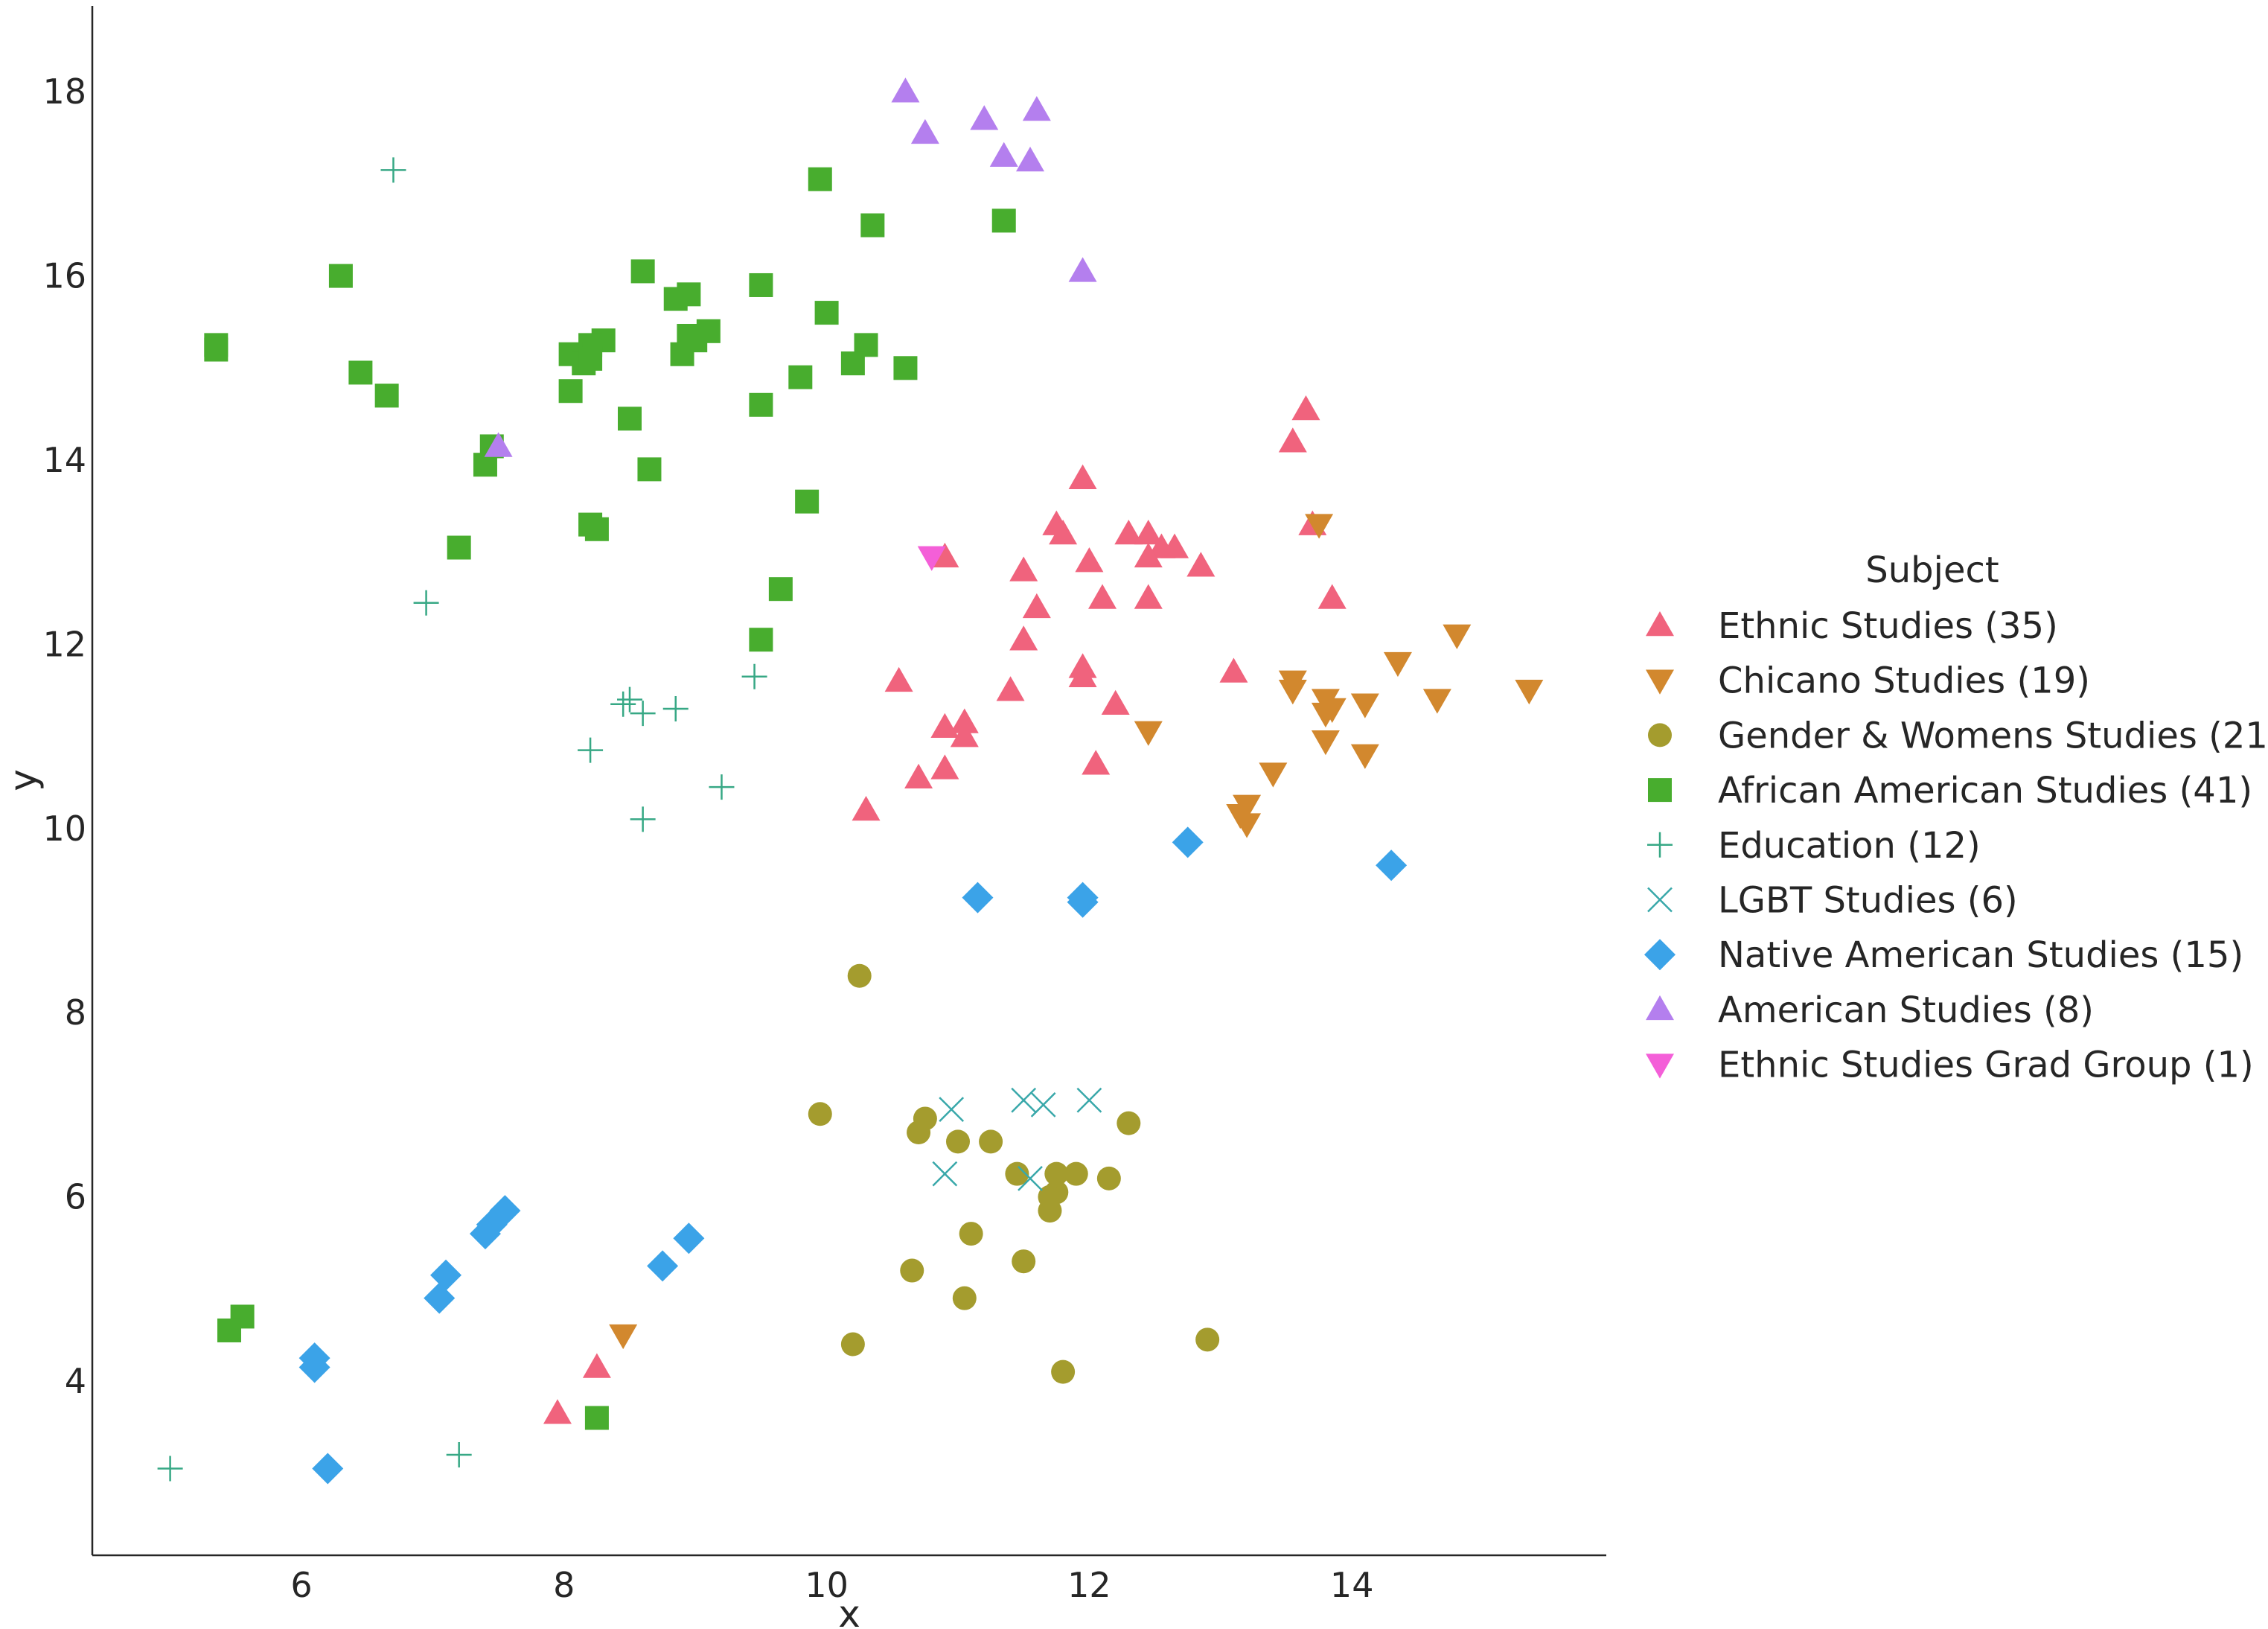  I want to click on legend-item: Ethnic Studies (35), so click(1852, 626).